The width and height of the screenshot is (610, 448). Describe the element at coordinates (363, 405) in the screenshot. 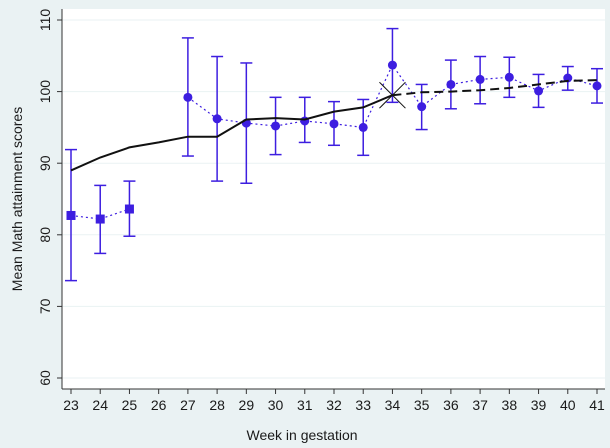

I see `x-tick-label: 33` at that location.